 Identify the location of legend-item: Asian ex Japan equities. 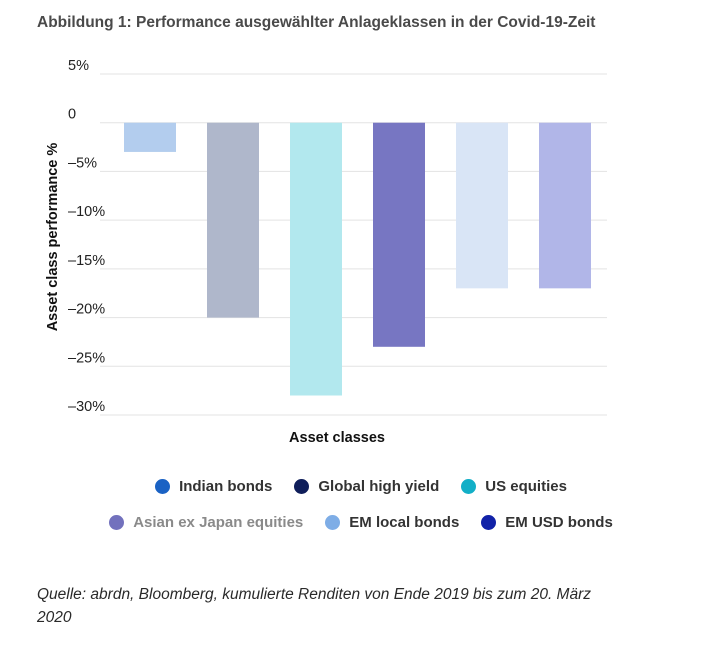
(206, 522).